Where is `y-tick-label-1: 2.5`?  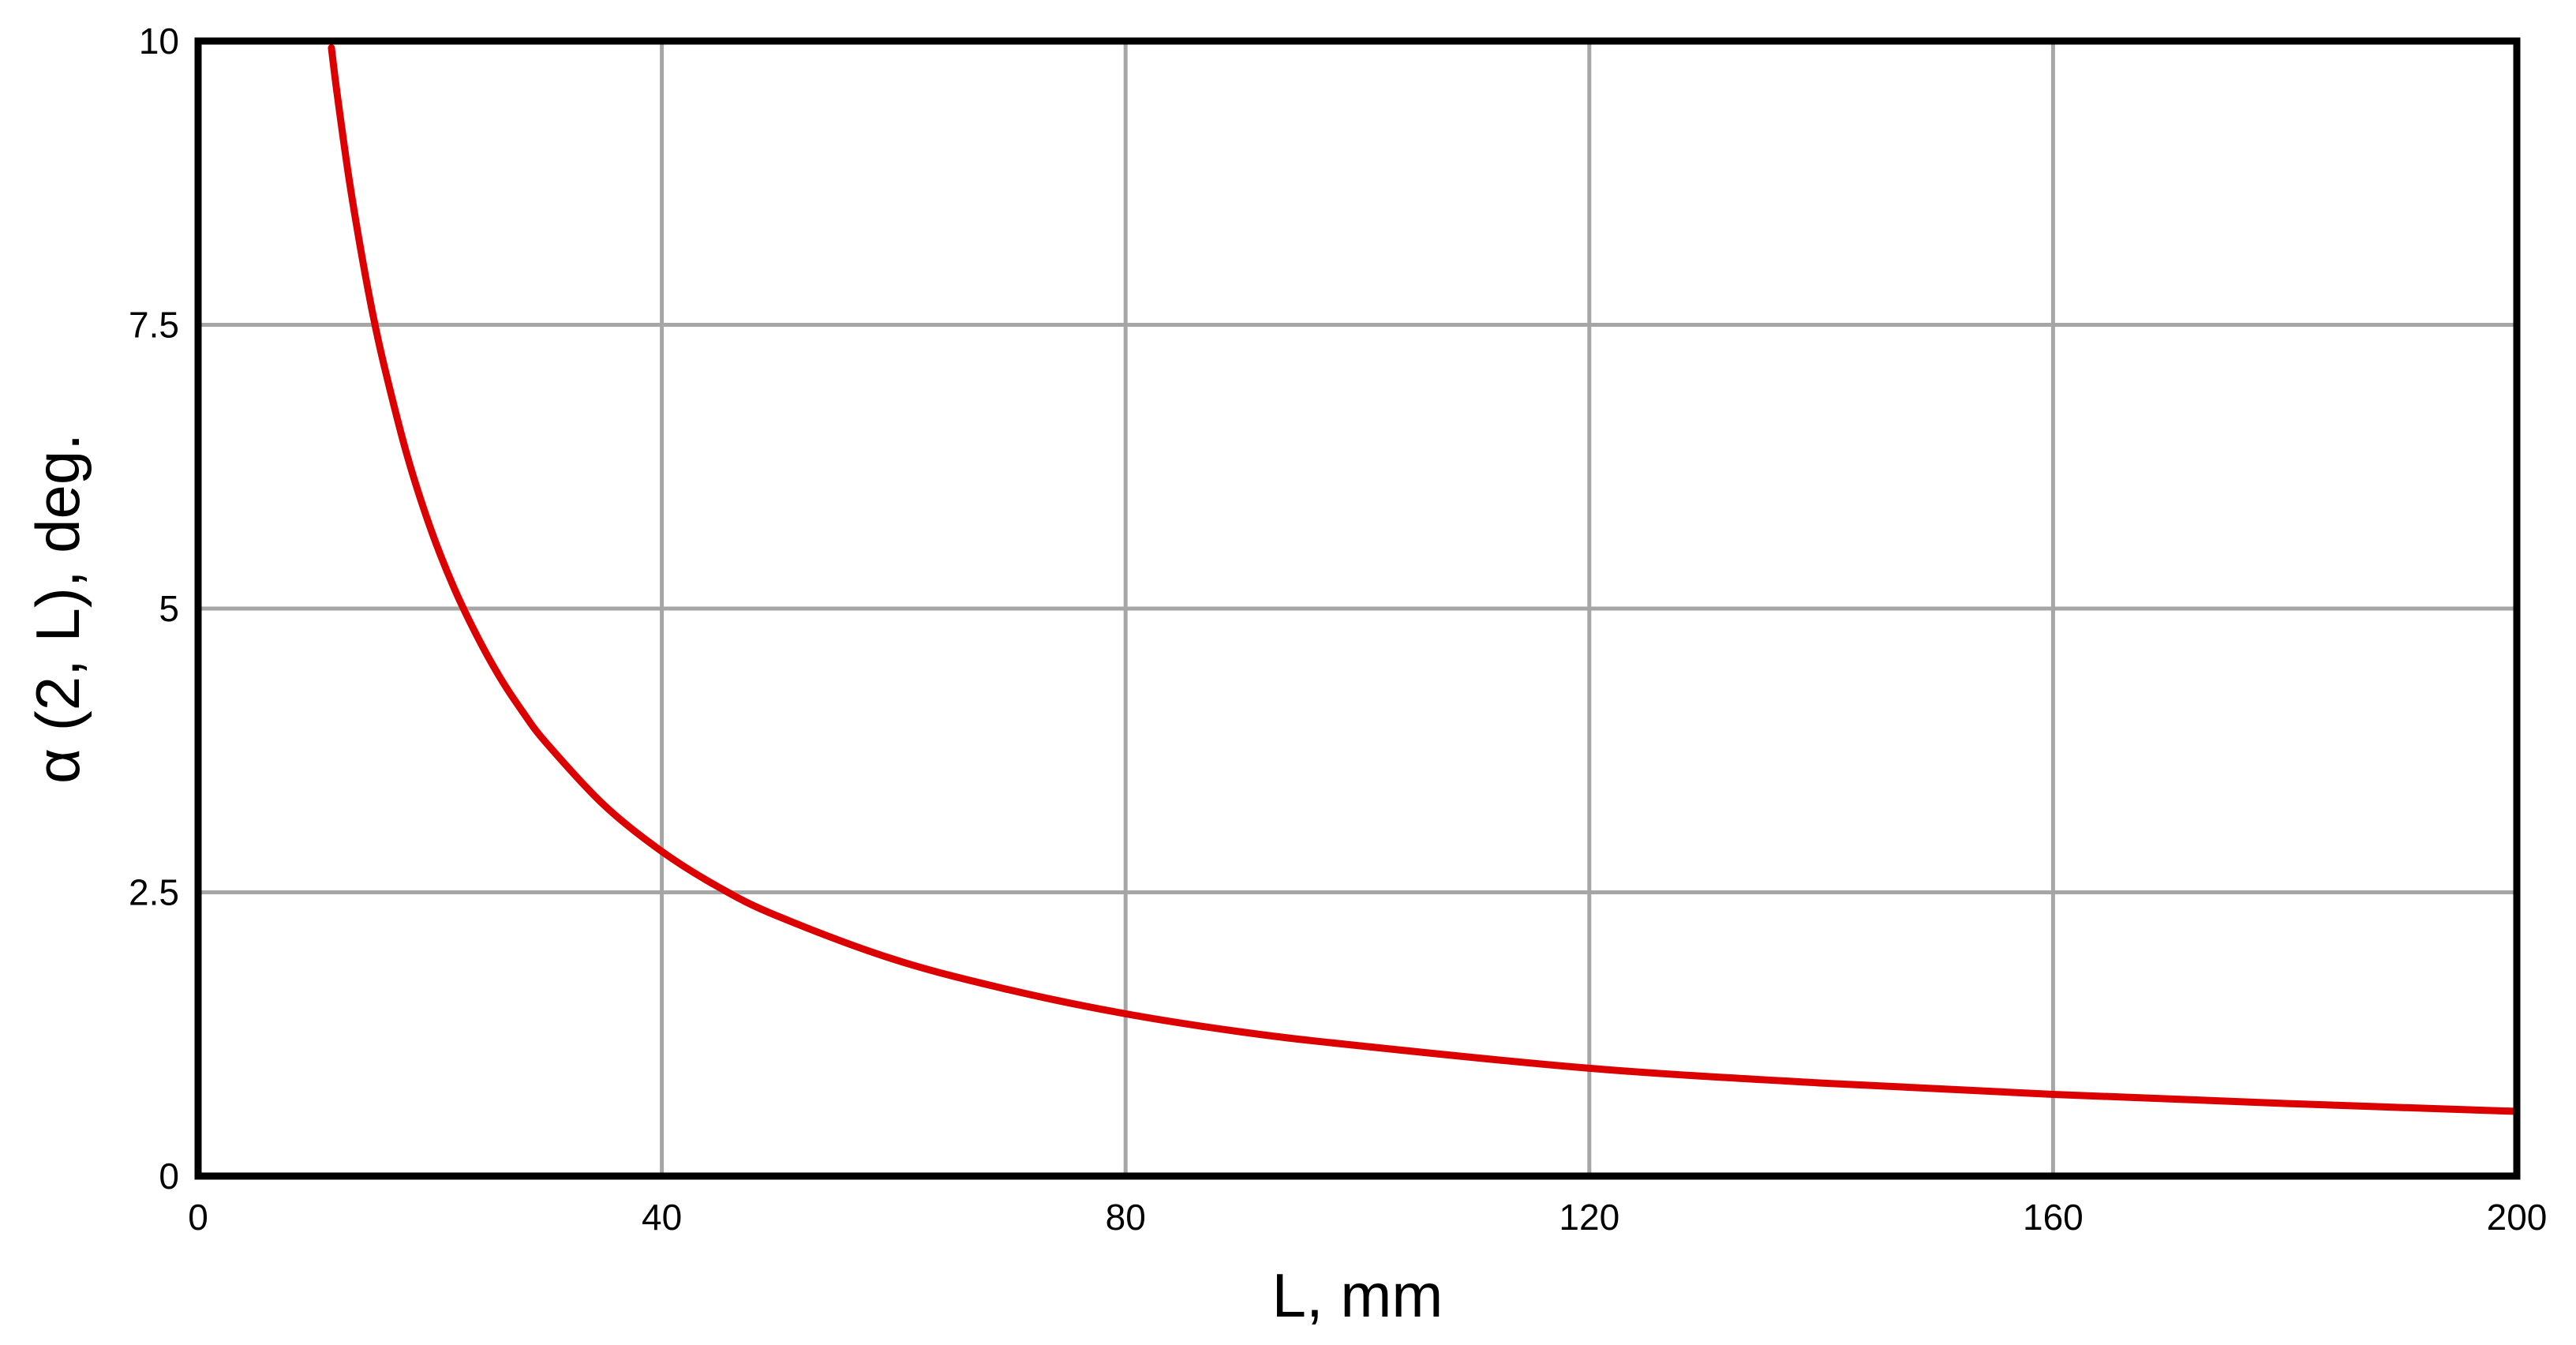 y-tick-label-1: 2.5 is located at coordinates (154, 892).